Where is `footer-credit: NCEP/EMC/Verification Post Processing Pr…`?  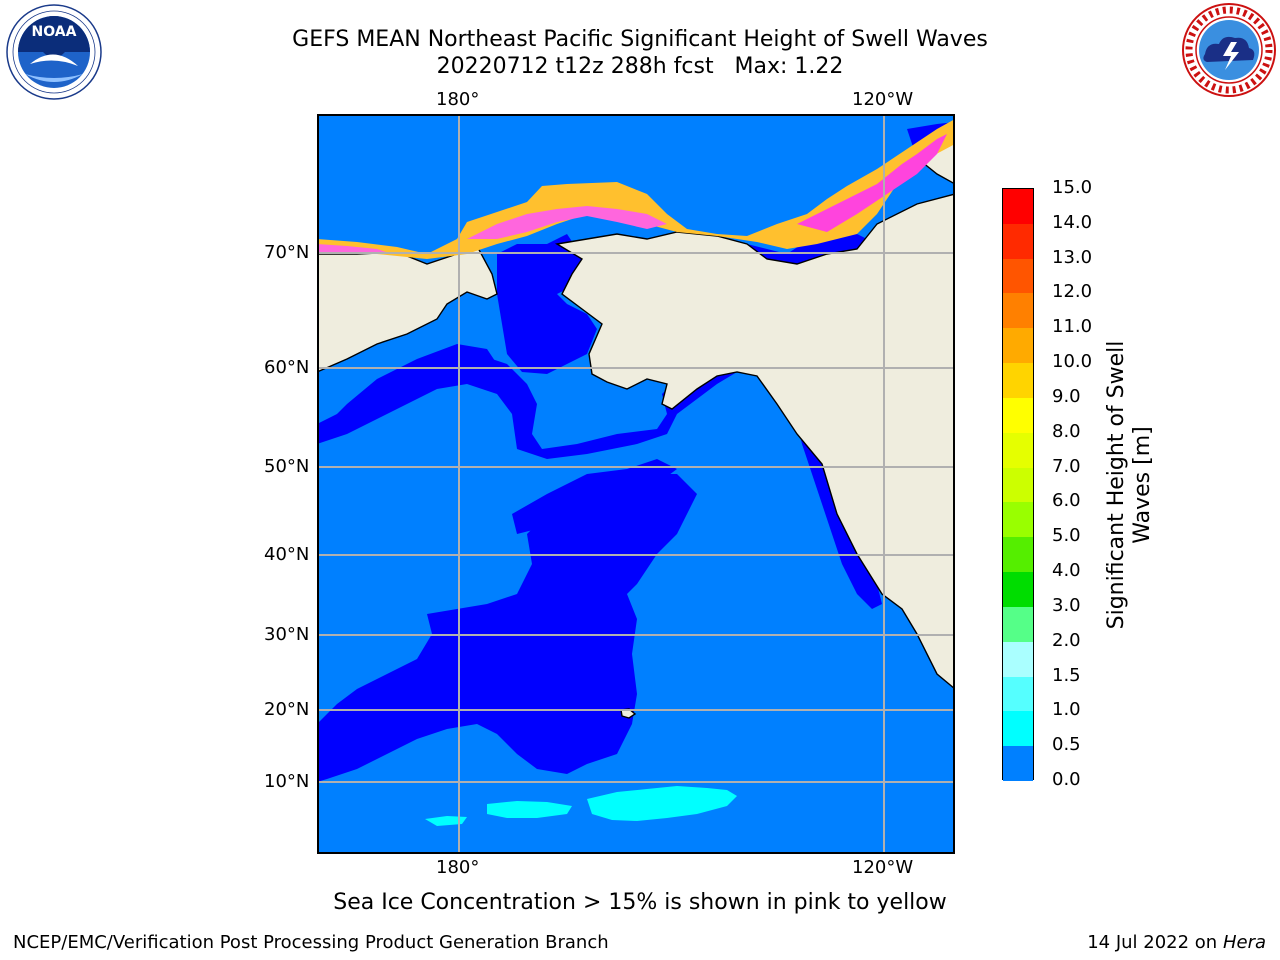 footer-credit: NCEP/EMC/Verification Post Processing Pr… is located at coordinates (311, 942).